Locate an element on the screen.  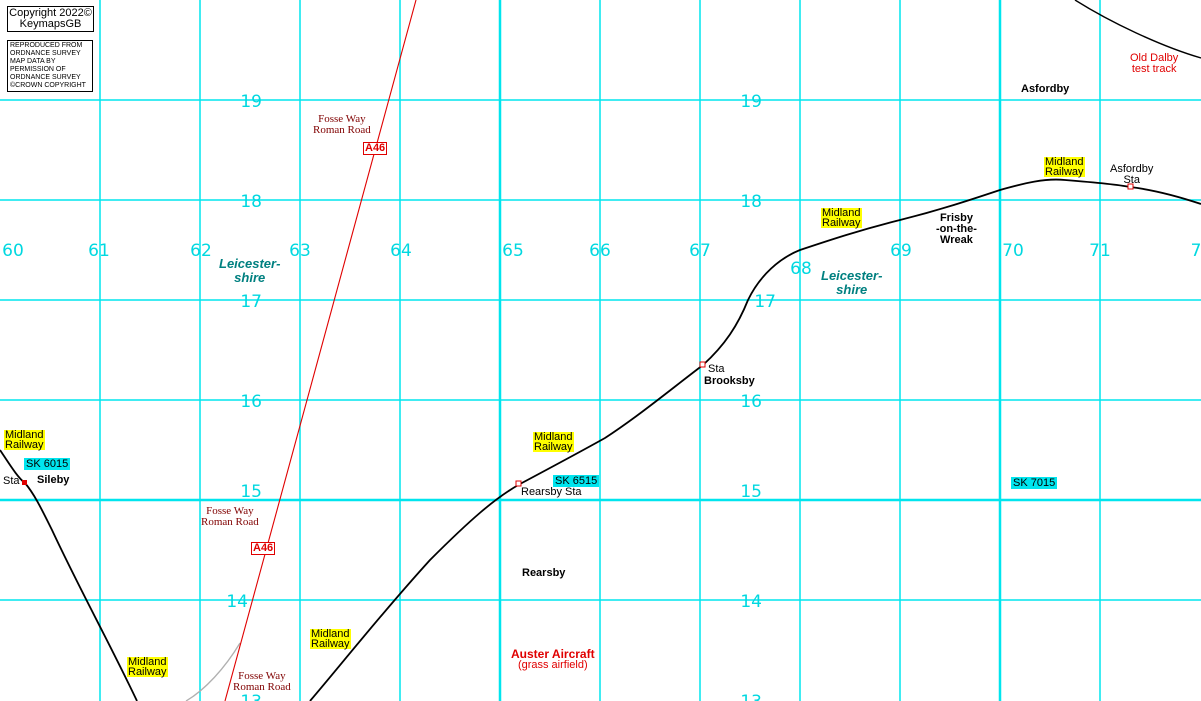
place-frisby-line: Frisby is located at coordinates (956, 218).